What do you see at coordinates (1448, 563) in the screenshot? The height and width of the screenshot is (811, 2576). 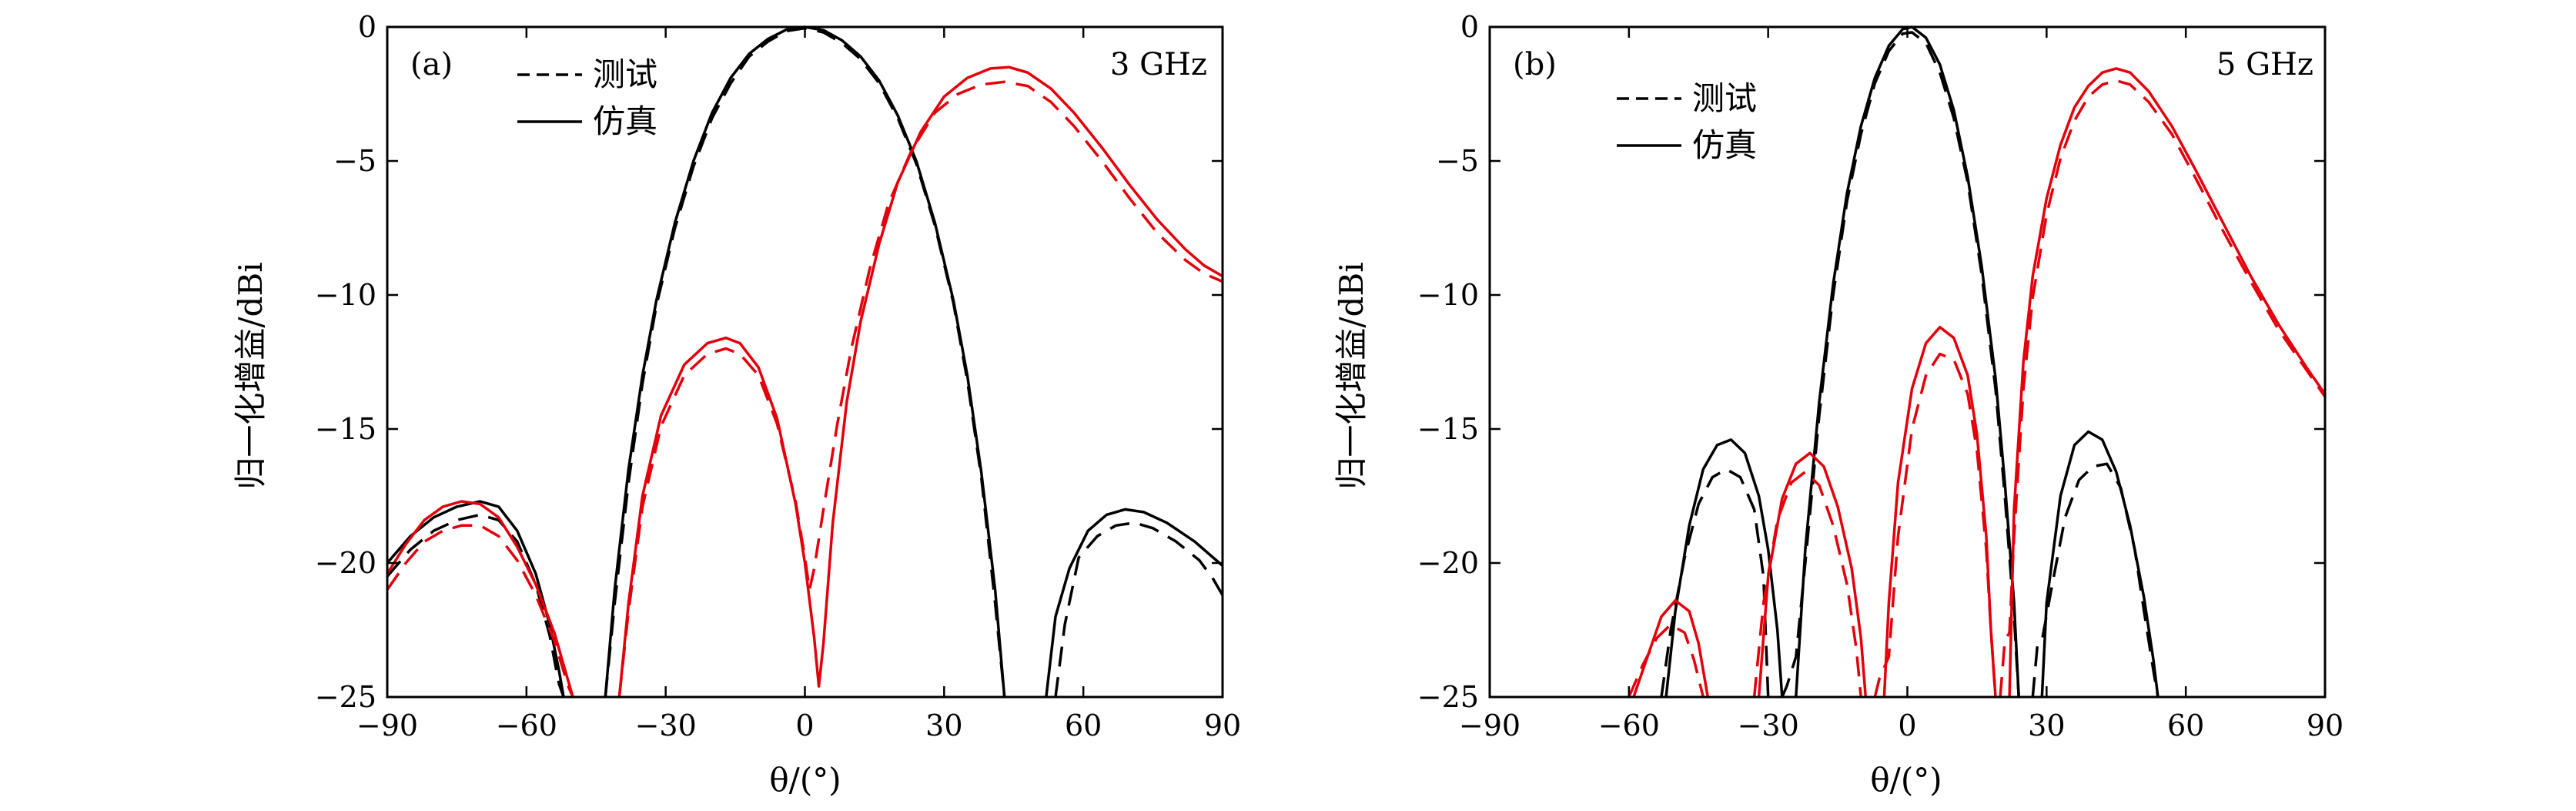 I see `chart-b-y-tick-label: −20` at bounding box center [1448, 563].